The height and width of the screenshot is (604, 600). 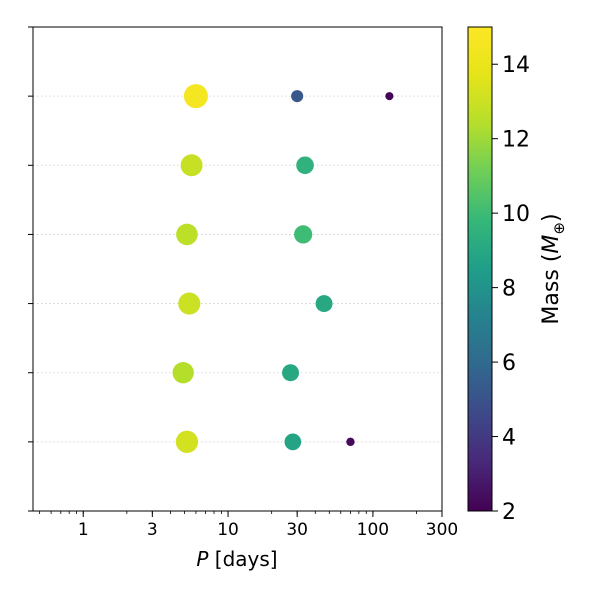 I want to click on colorbar, so click(x=480, y=269).